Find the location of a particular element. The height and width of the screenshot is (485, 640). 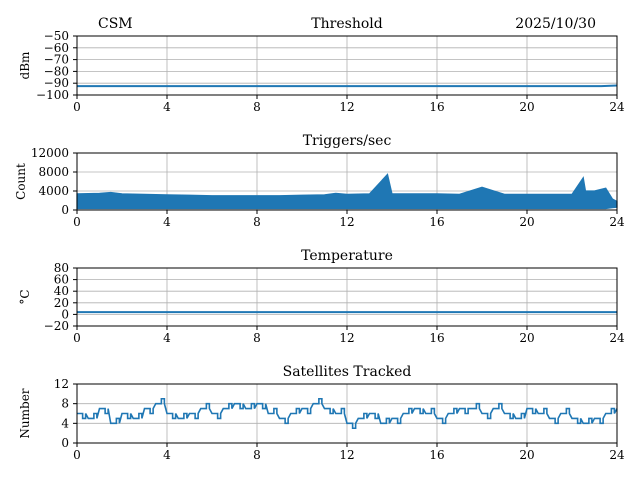

header-left-label: CSM is located at coordinates (115, 24).